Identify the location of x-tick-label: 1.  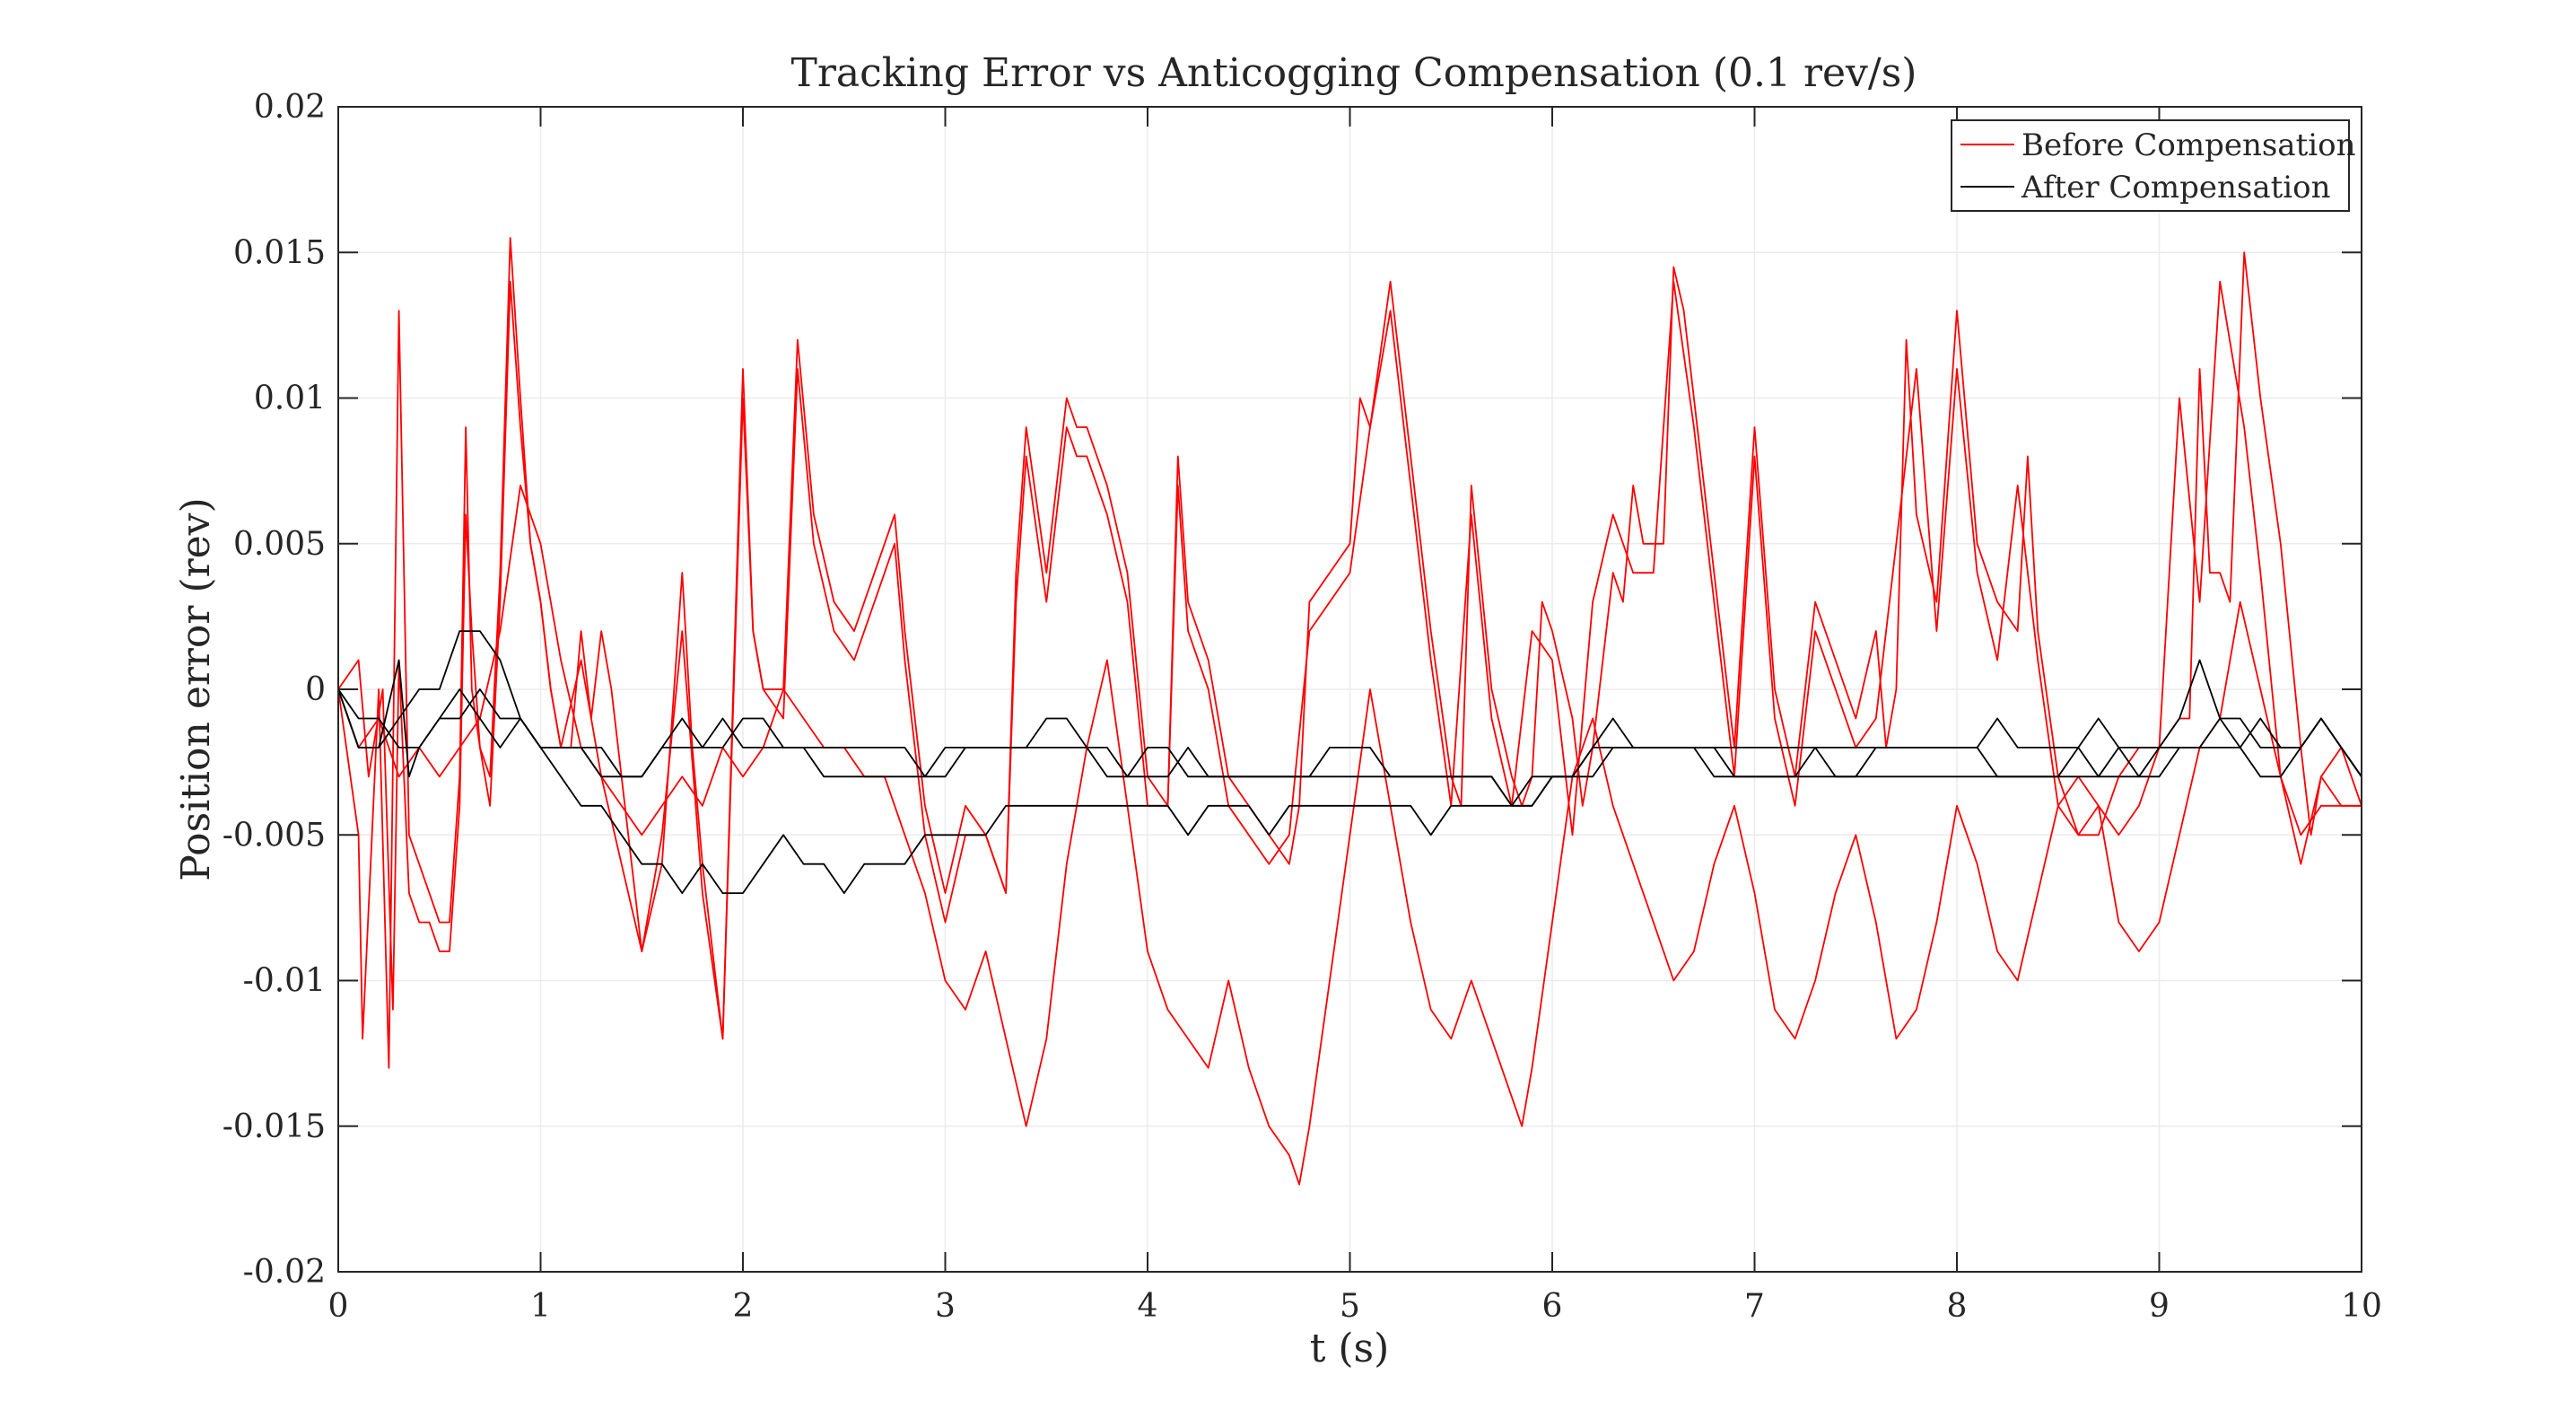
(540, 1307).